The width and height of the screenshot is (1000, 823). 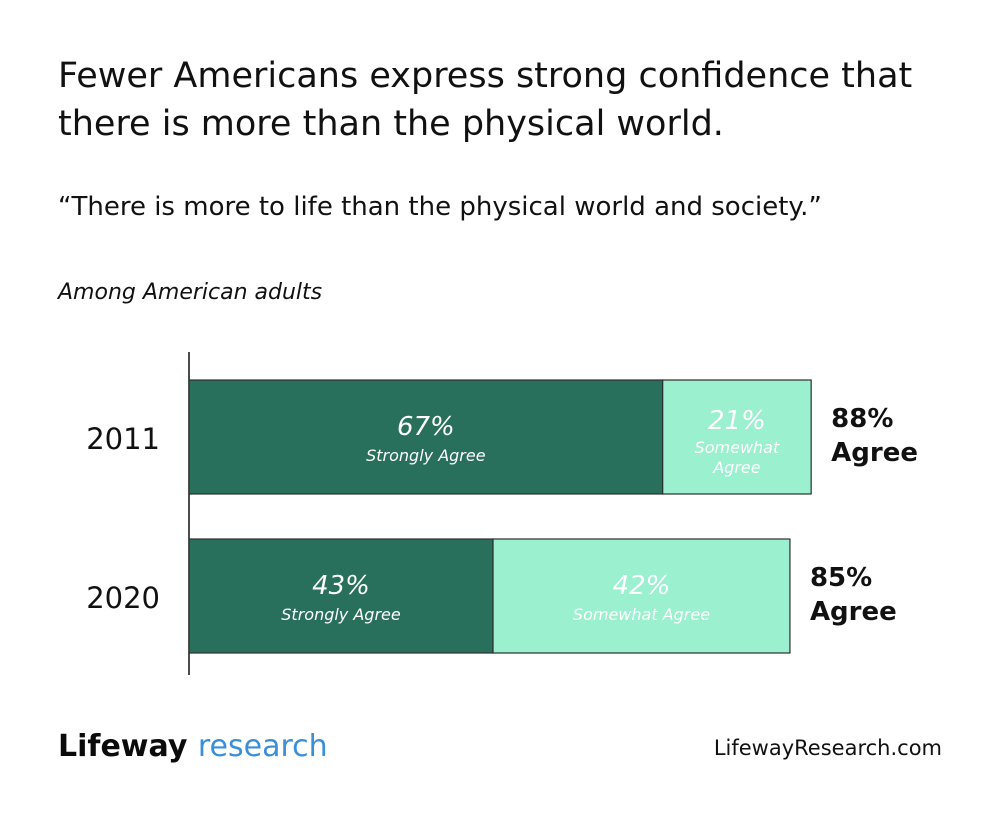 What do you see at coordinates (737, 447) in the screenshot?
I see `series-label-2011-1-a: Somewhat` at bounding box center [737, 447].